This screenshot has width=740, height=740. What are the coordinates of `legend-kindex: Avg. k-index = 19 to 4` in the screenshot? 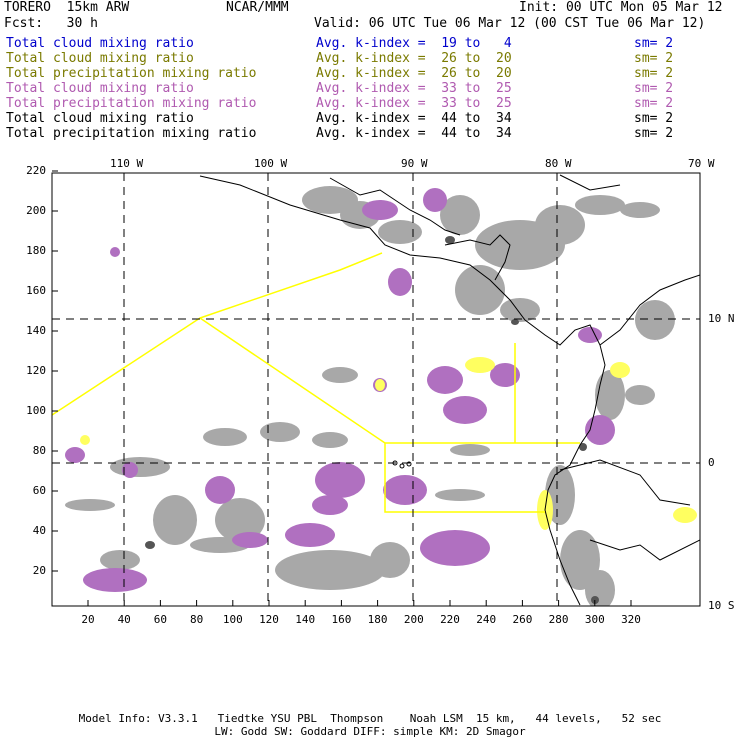 It's located at (414, 43).